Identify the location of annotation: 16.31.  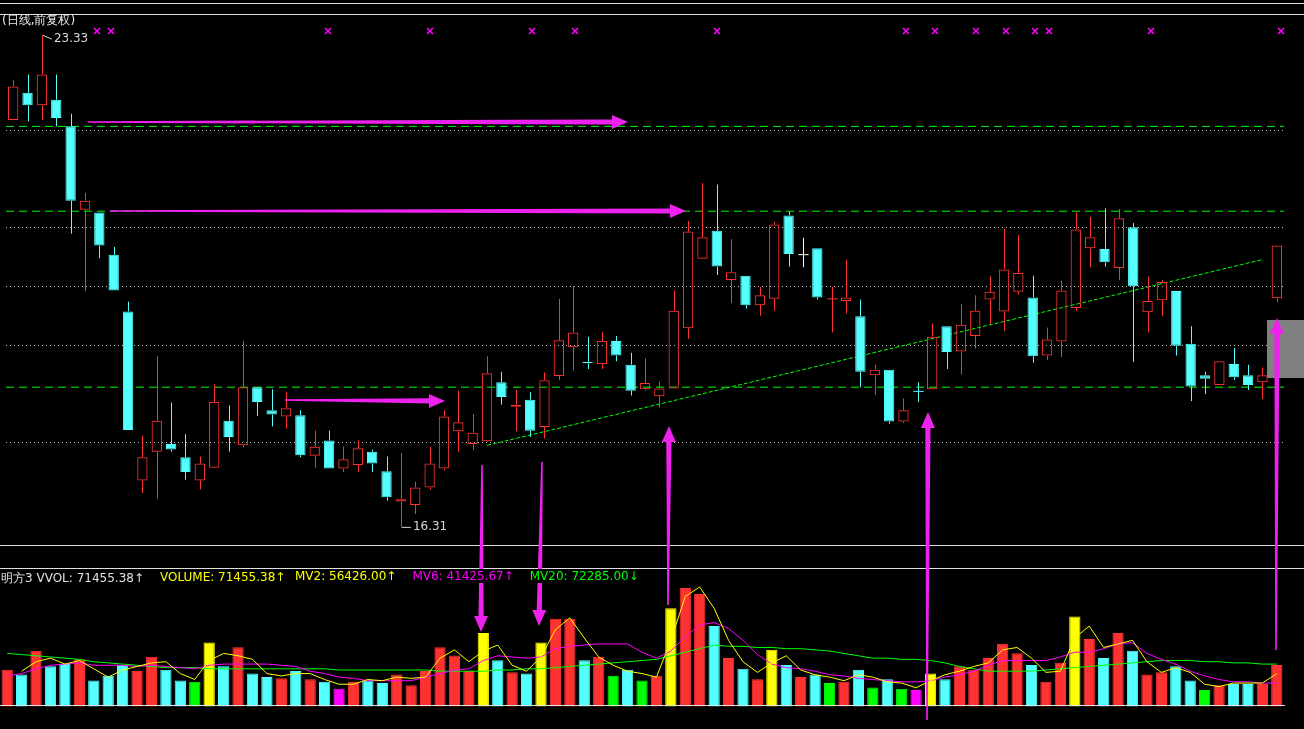
(430, 526).